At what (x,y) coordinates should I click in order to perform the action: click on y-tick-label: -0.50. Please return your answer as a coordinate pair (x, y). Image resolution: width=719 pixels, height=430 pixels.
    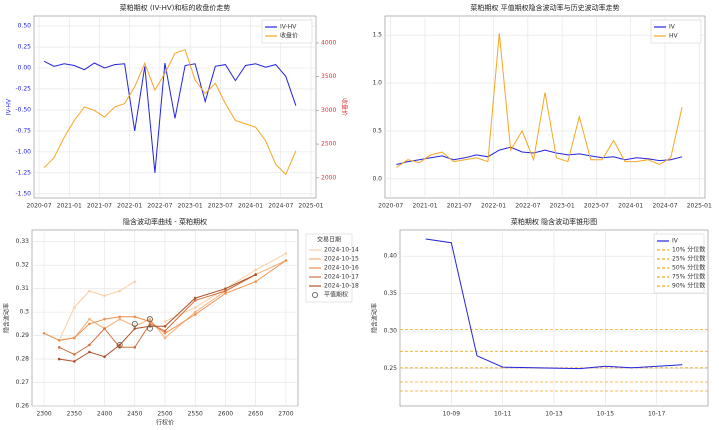
    Looking at the image, I should click on (23, 109).